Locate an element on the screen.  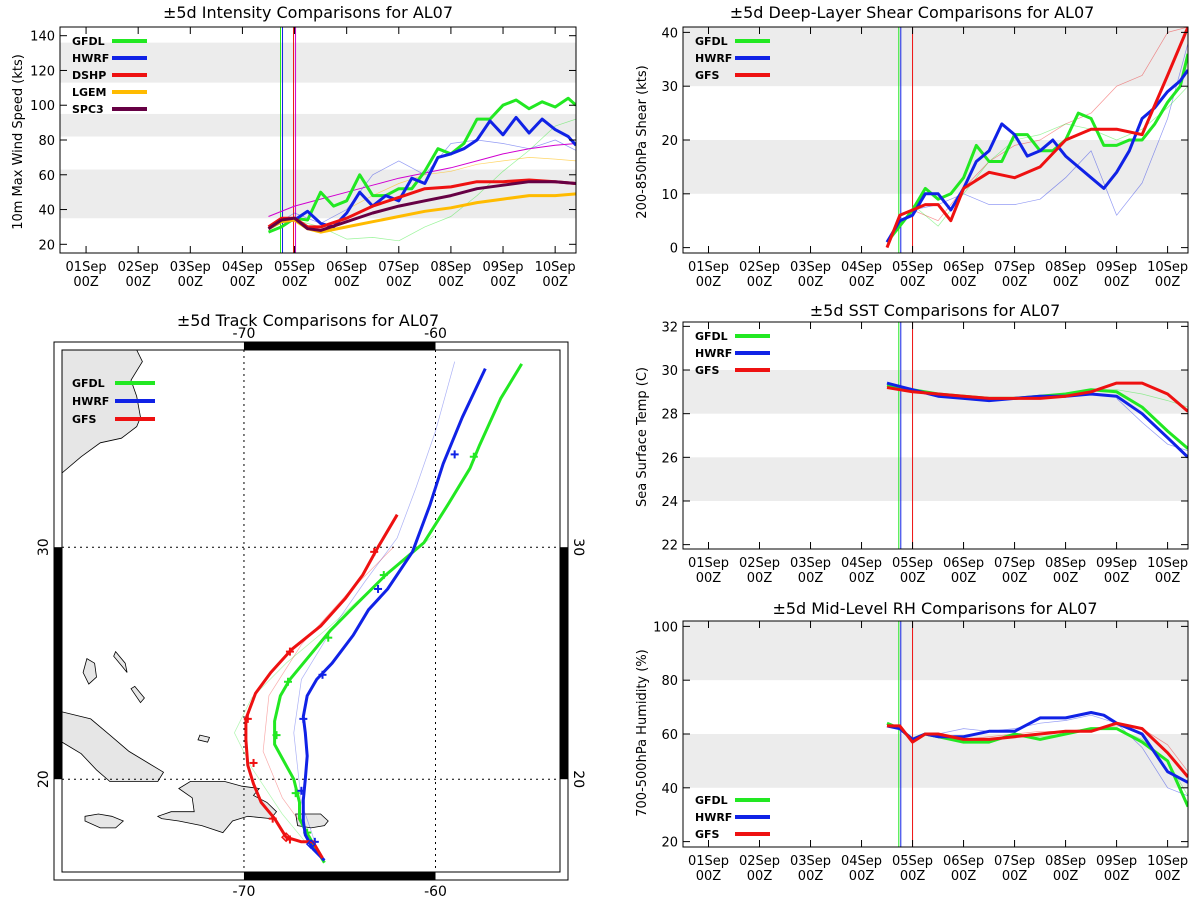
land-bahamas-exuma is located at coordinates (137, 694).